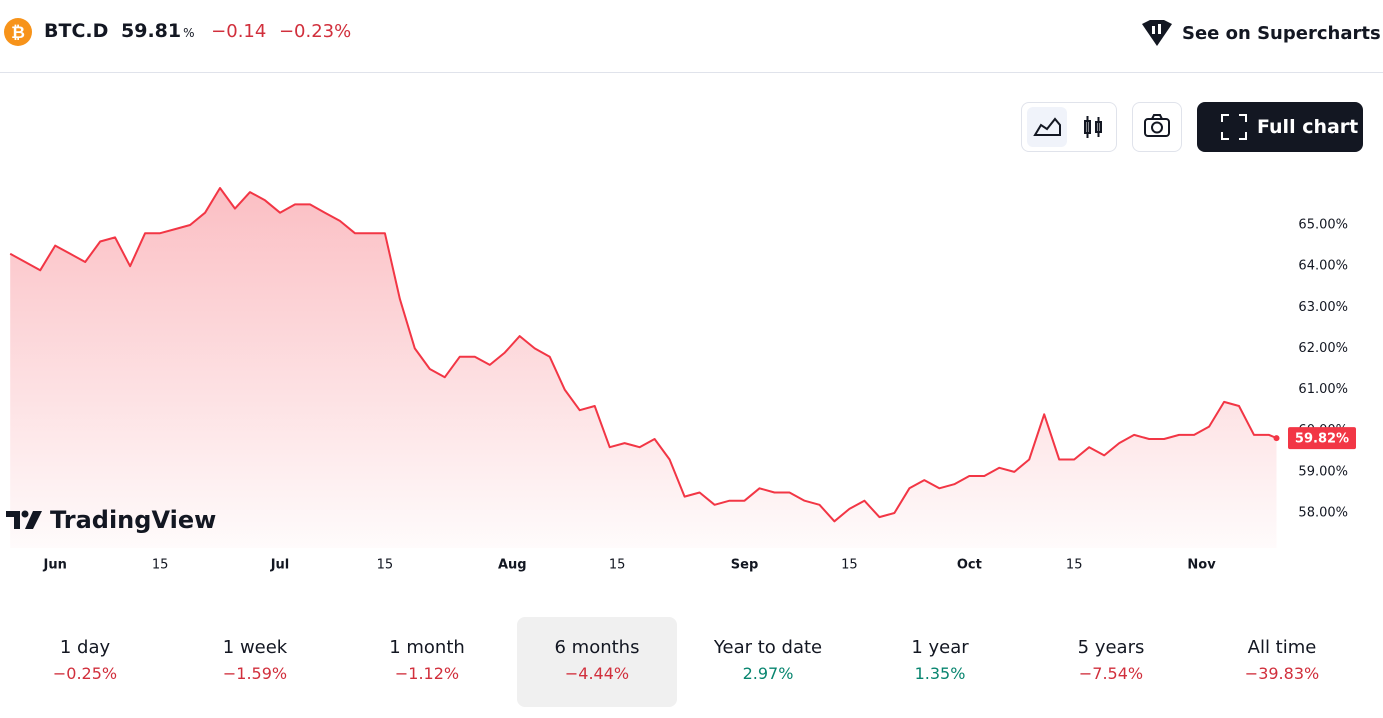 The image size is (1383, 718). I want to click on change-percent: −0.23%, so click(315, 31).